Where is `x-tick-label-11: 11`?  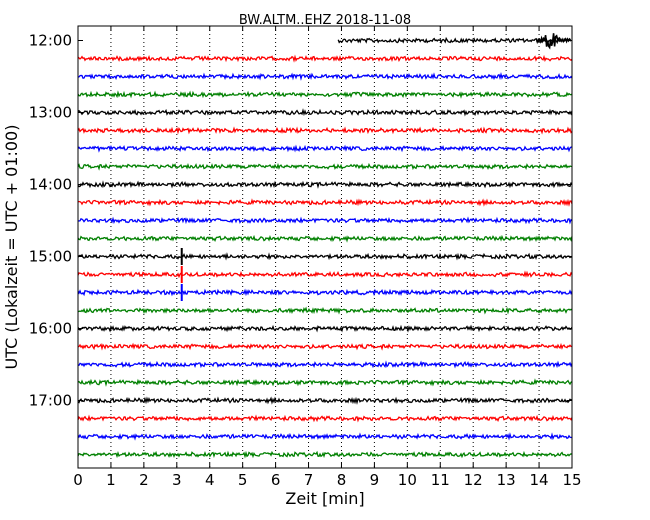 x-tick-label-11: 11 is located at coordinates (440, 480).